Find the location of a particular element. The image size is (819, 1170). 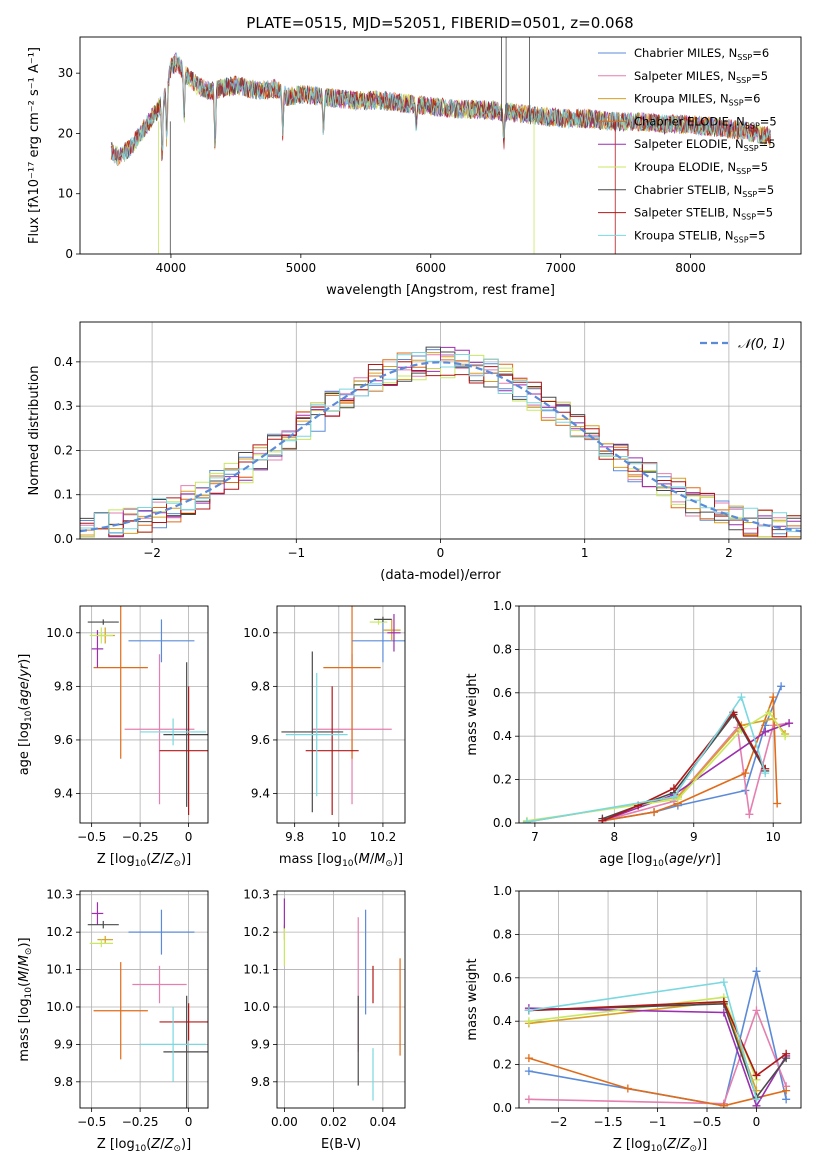

y-tick-label: 30 is located at coordinates (65, 73).